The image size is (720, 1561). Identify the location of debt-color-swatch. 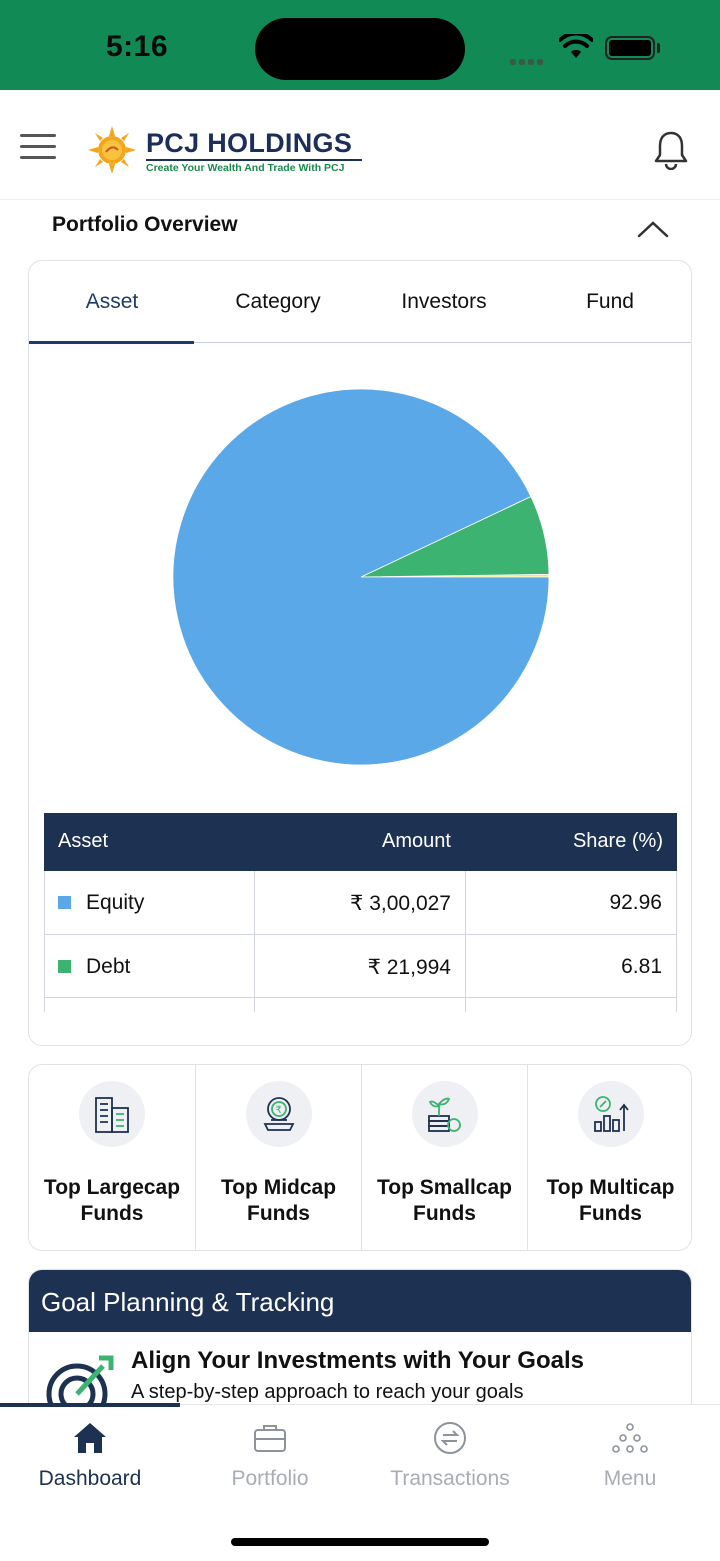
(64, 966).